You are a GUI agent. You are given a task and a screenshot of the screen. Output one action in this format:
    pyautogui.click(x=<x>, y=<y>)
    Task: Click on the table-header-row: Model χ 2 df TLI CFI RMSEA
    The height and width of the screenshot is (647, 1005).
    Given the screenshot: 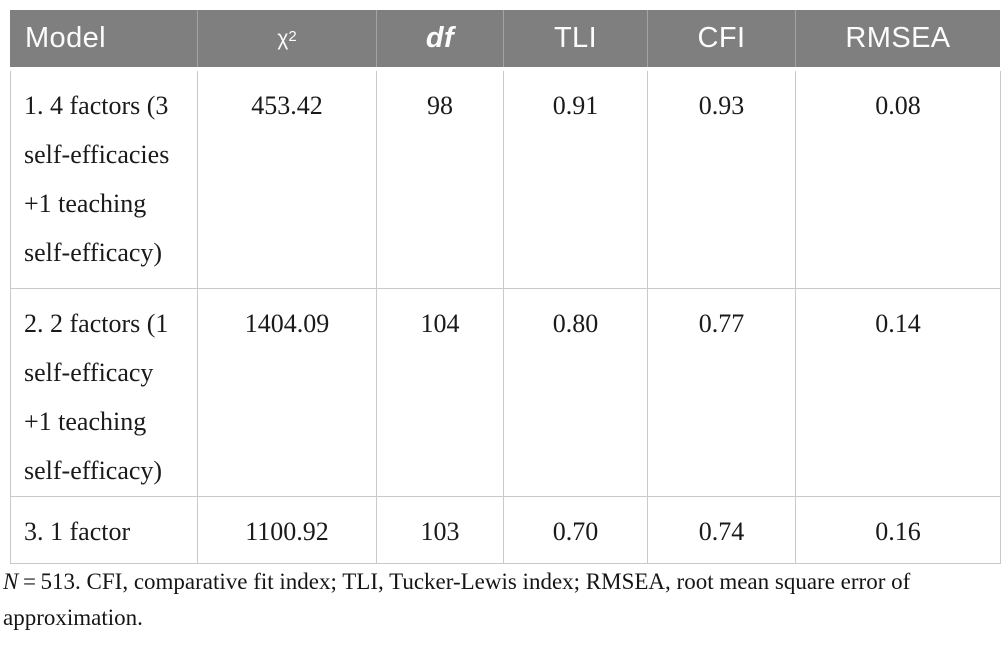 What is the action you would take?
    pyautogui.click(x=505, y=38)
    